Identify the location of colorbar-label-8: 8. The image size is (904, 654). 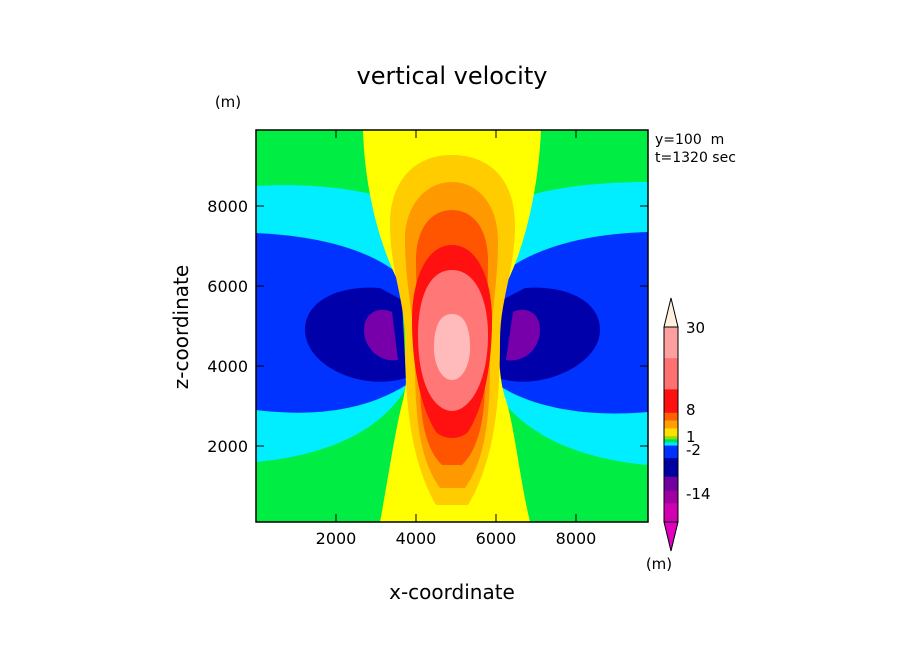
(691, 410).